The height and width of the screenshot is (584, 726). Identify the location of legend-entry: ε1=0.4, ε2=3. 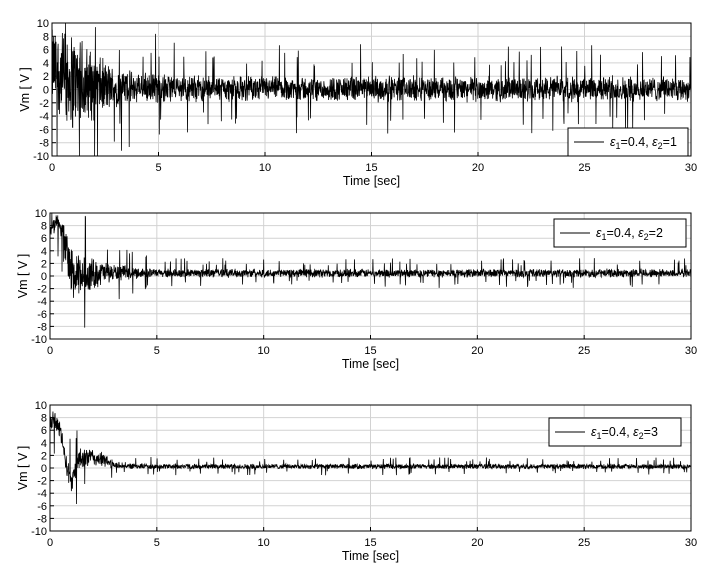
(624, 433).